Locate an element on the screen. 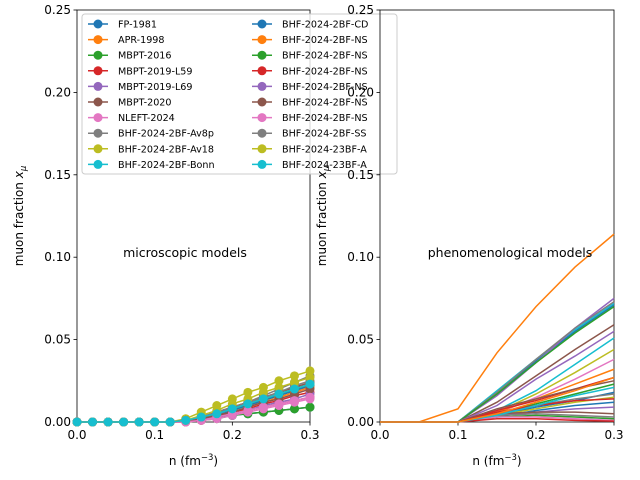 The height and width of the screenshot is (480, 640). right-ylabel: muon fraction xμ is located at coordinates (323, 215).